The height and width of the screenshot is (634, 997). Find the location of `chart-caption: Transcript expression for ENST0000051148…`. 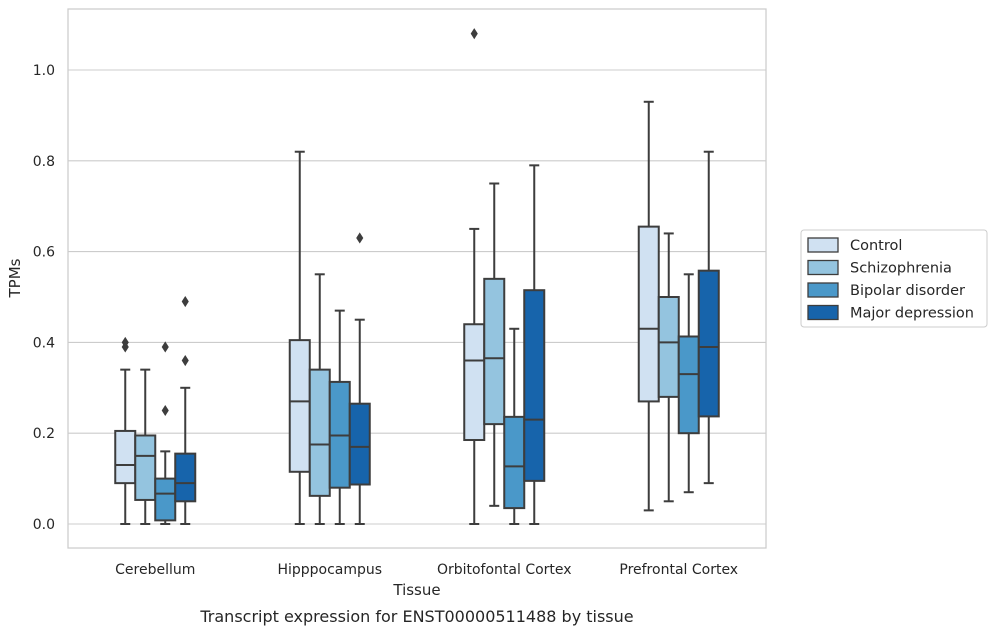

chart-caption: Transcript expression for ENST0000051148… is located at coordinates (416, 616).